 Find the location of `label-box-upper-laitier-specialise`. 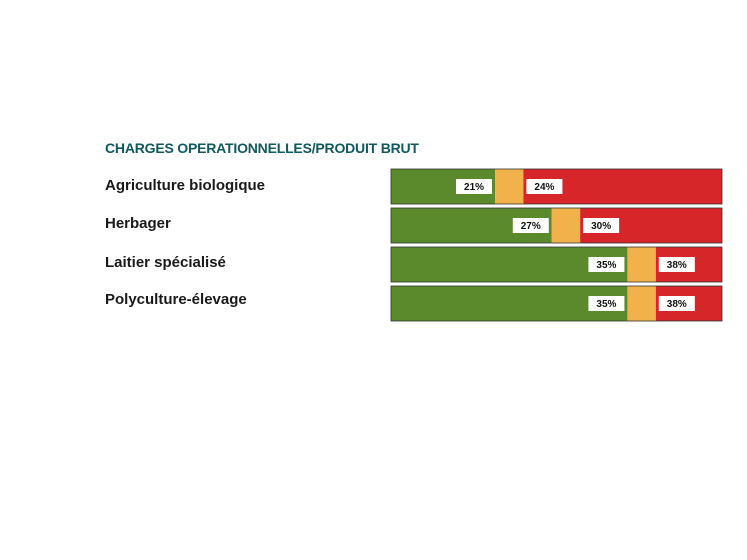

label-box-upper-laitier-specialise is located at coordinates (676, 264).